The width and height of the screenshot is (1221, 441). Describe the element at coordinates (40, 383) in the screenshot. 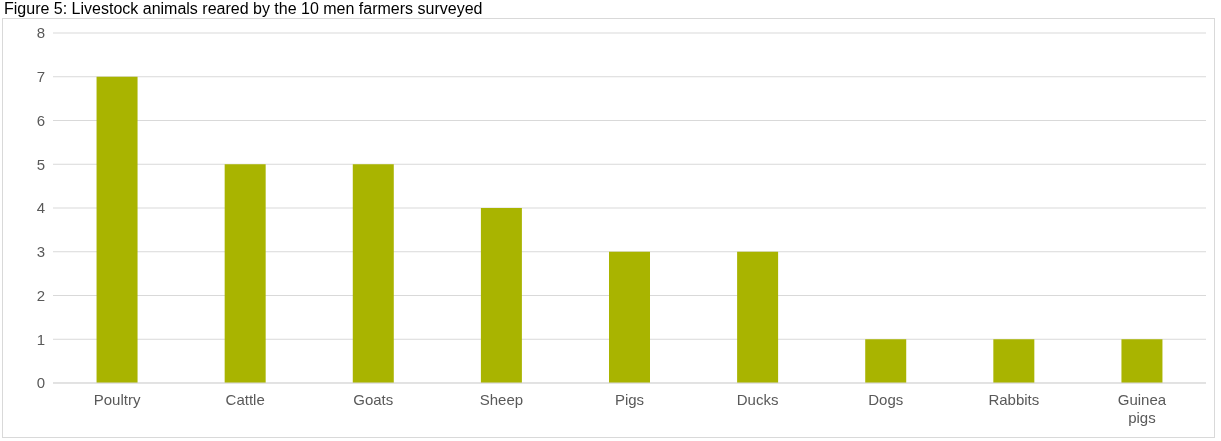

I see `y-tick-label: 0` at that location.